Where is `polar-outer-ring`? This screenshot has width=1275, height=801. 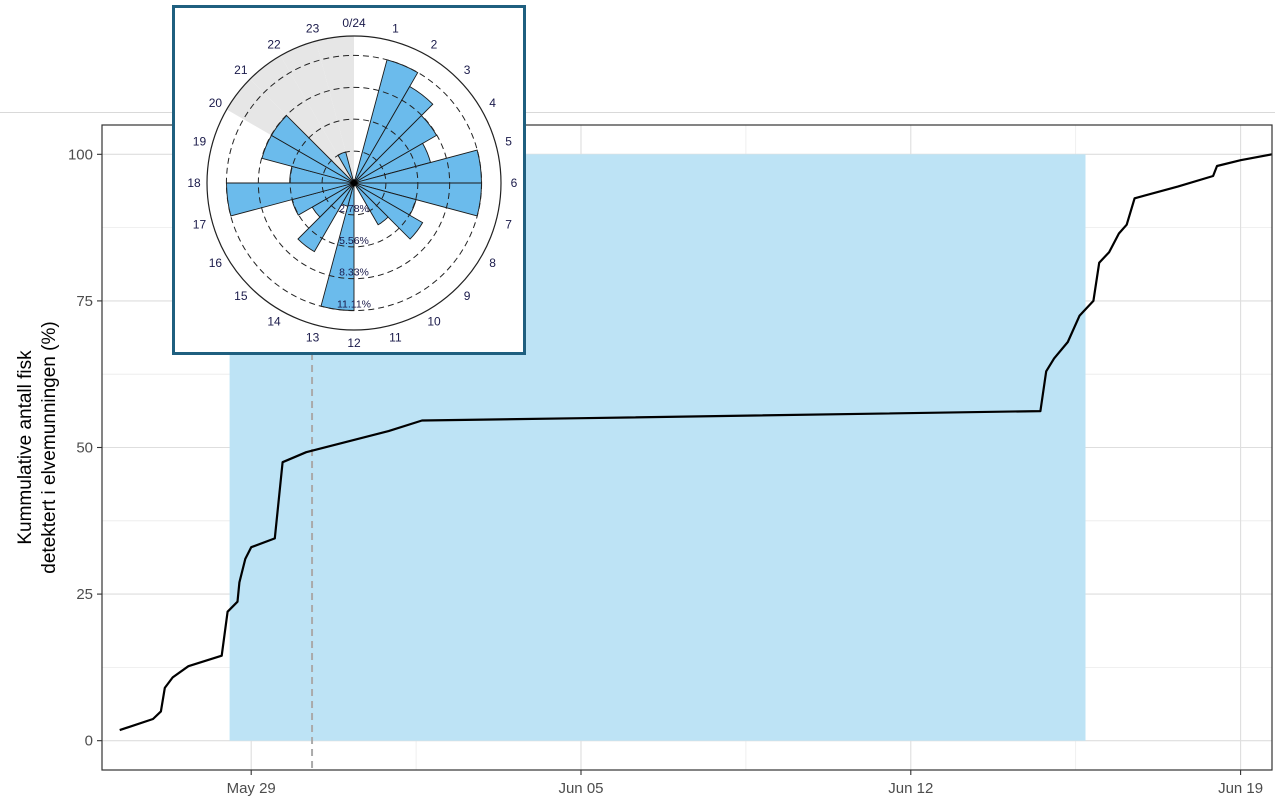 polar-outer-ring is located at coordinates (354, 183).